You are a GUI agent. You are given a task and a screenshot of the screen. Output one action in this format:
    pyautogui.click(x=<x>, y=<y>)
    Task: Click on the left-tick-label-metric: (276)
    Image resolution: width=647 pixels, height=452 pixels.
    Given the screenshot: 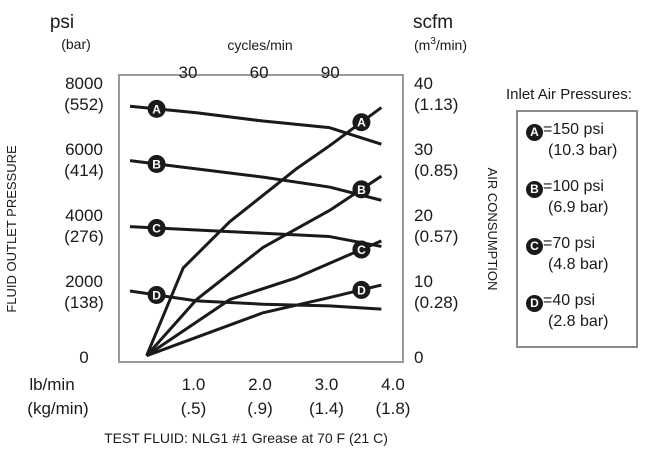 What is the action you would take?
    pyautogui.click(x=84, y=236)
    